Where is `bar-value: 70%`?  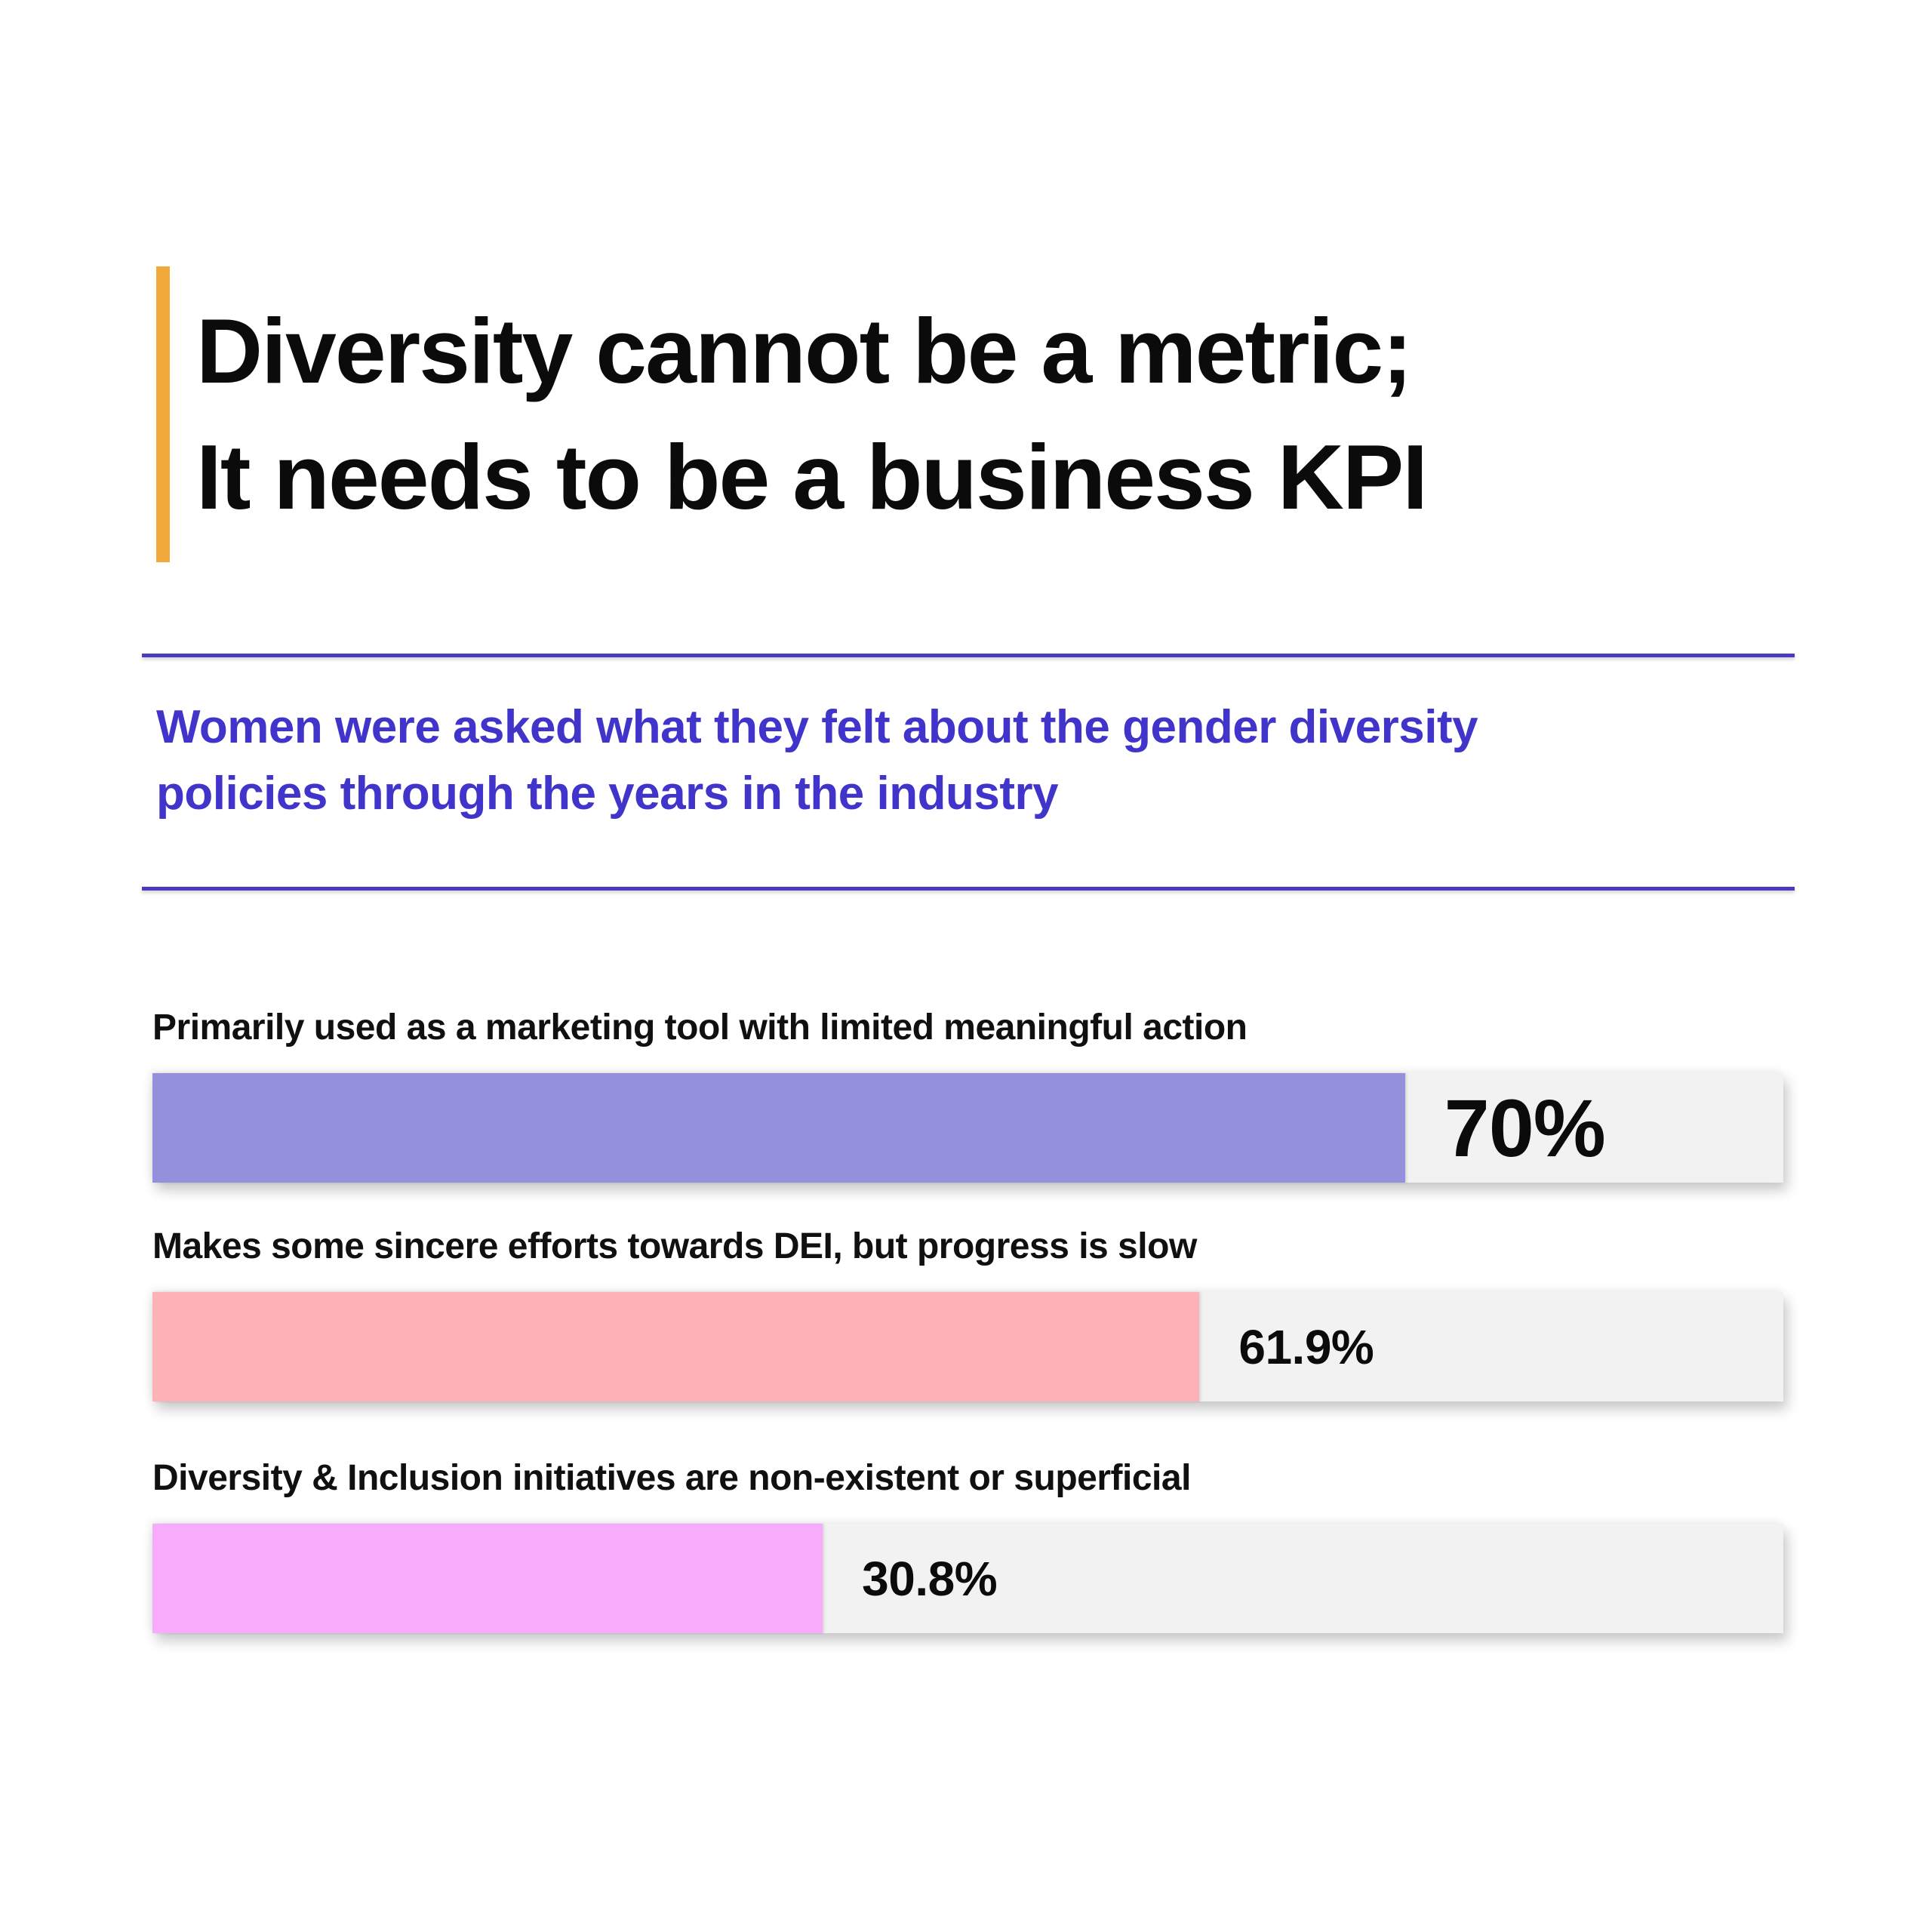 bar-value: 70% is located at coordinates (1525, 1128).